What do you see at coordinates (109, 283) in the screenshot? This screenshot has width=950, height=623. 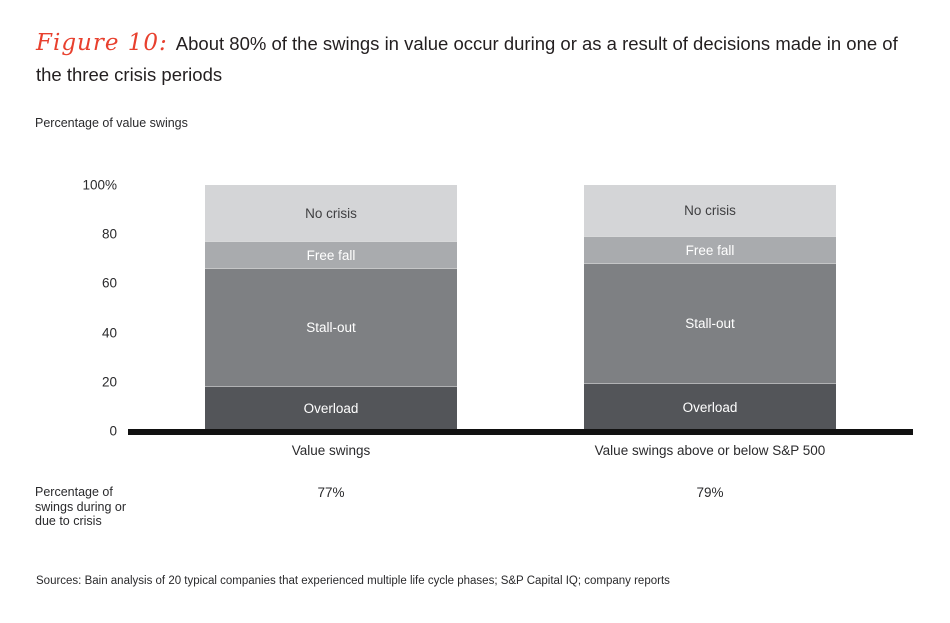 I see `y-axis-tick-label: 60` at bounding box center [109, 283].